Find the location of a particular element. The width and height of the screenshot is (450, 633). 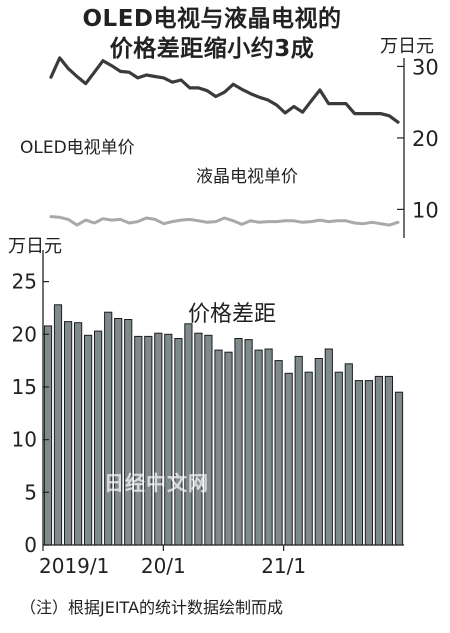

series-line-lcd is located at coordinates (224, 221).